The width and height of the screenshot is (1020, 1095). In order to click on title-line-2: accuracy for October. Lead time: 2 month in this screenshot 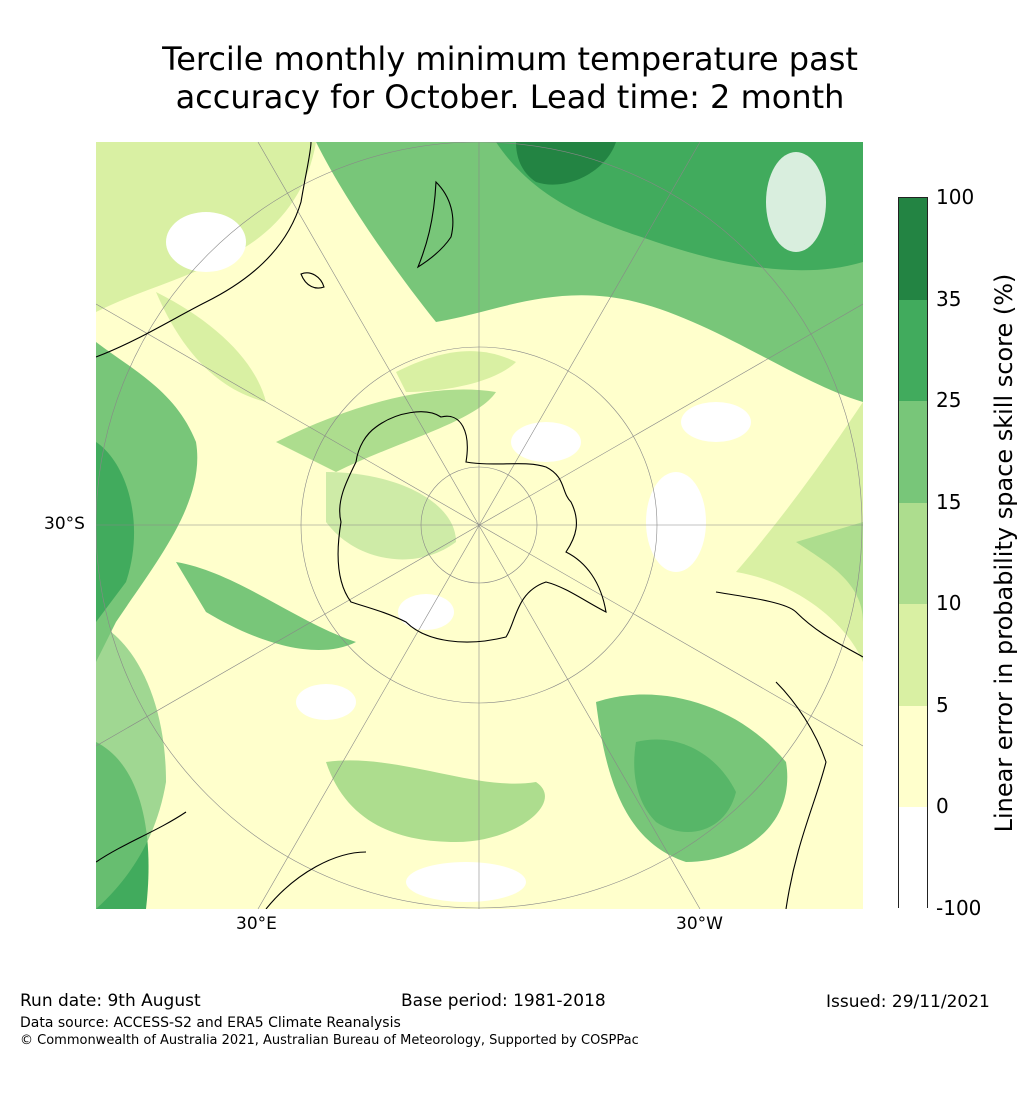, I will do `click(510, 97)`.